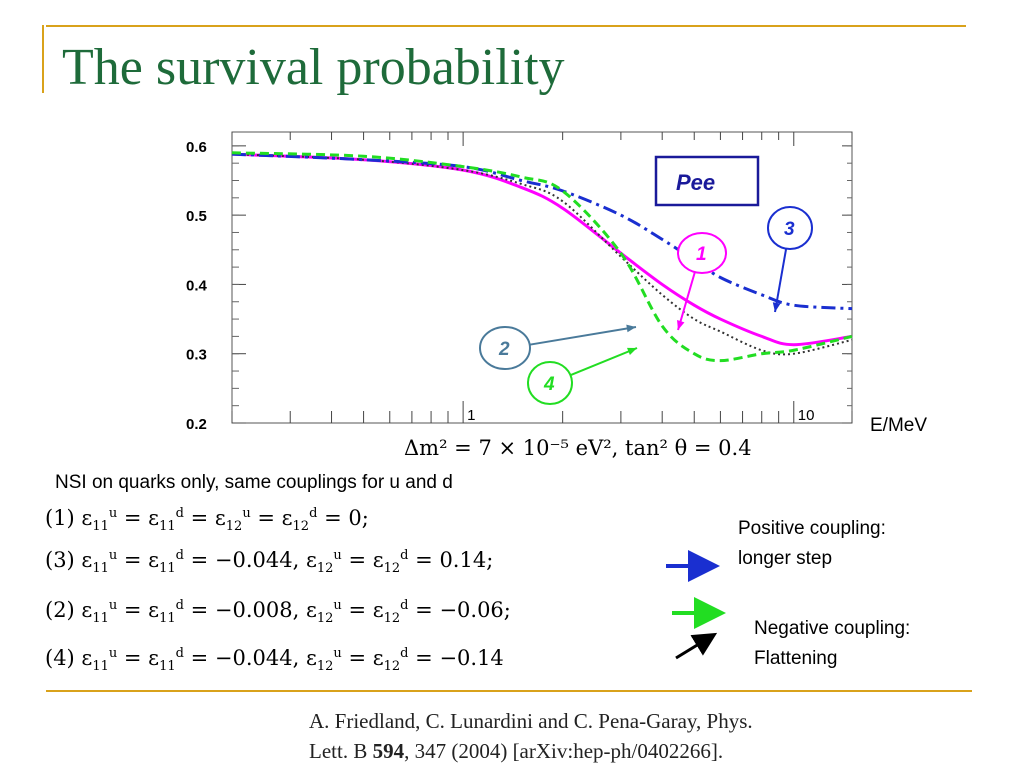 The width and height of the screenshot is (1024, 768). Describe the element at coordinates (60, 610) in the screenshot. I see `case-tag: (2)` at that location.